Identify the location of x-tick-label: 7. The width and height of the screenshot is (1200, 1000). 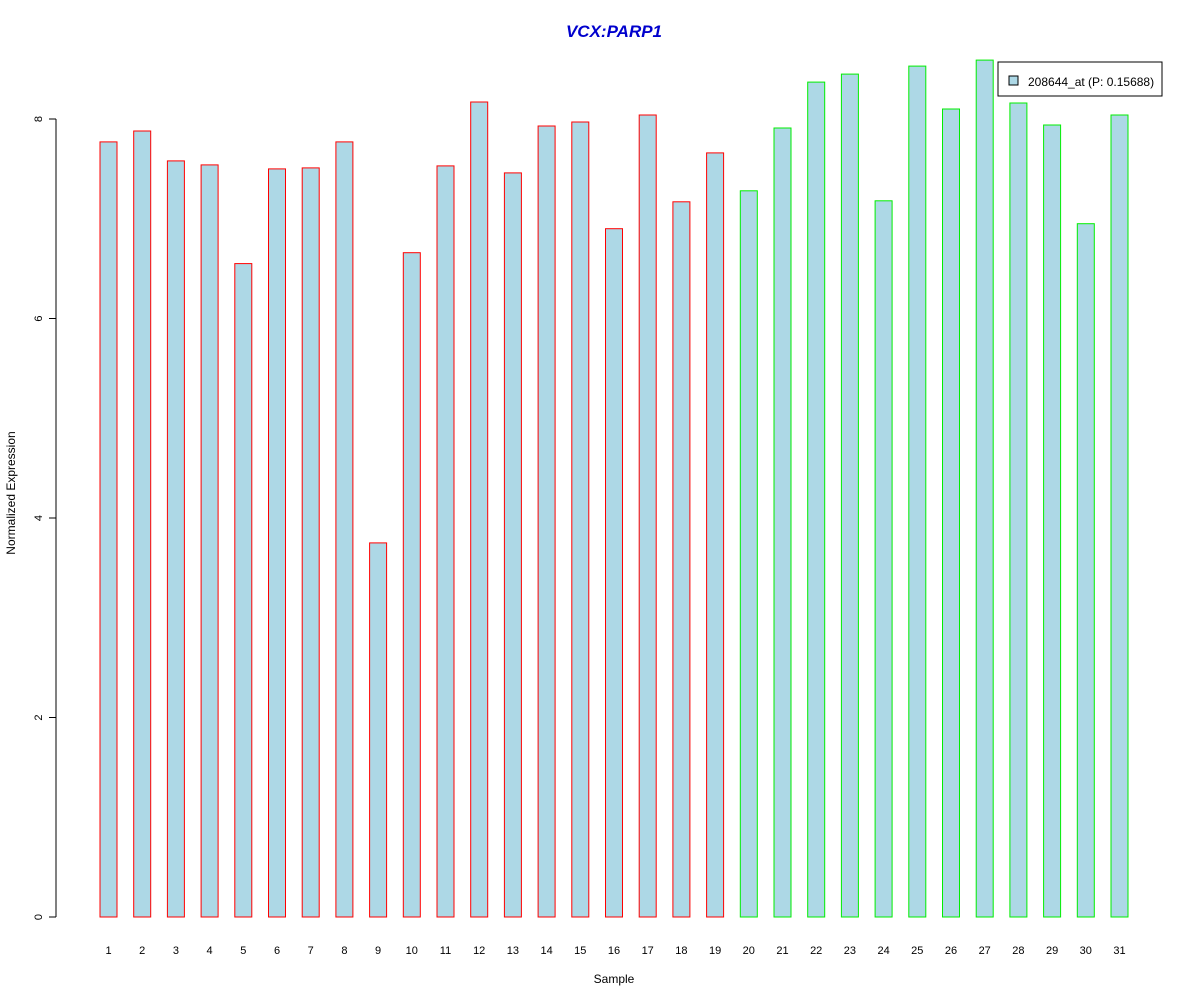
(311, 951).